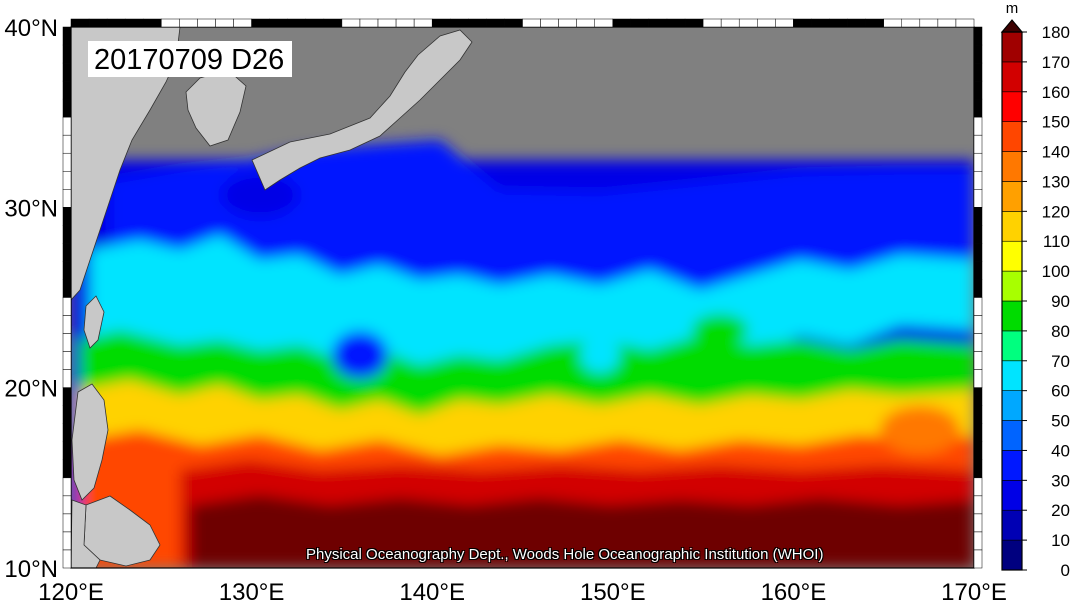  Describe the element at coordinates (1056, 92) in the screenshot. I see `colorbar-label: 160` at that location.